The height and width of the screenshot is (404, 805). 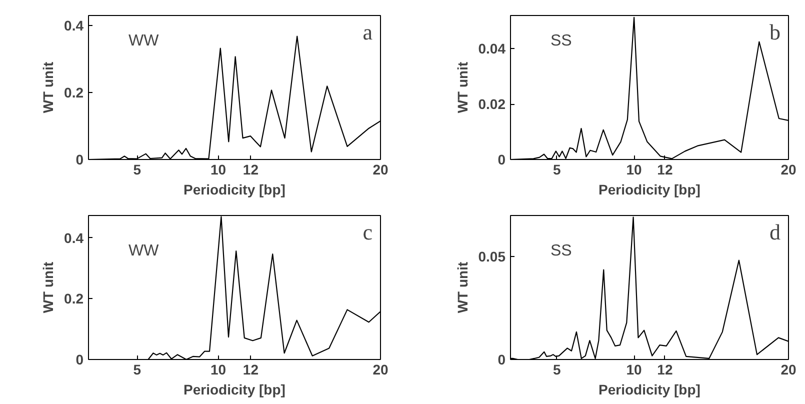 What do you see at coordinates (775, 232) in the screenshot?
I see `annotation: d` at bounding box center [775, 232].